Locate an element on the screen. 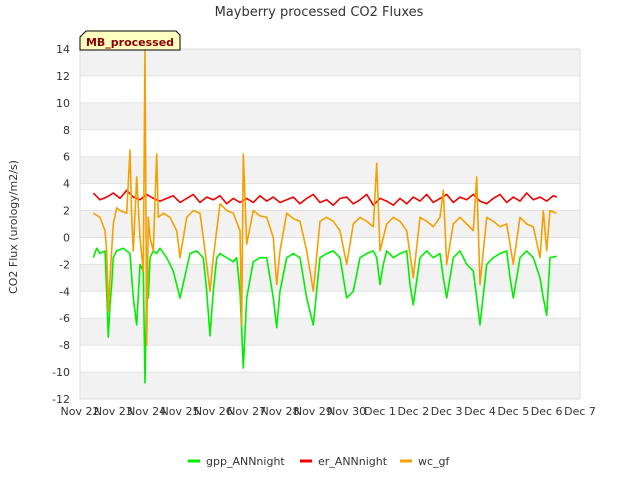 This screenshot has width=640, height=484. x-tick-label: Dec 5 is located at coordinates (513, 411).